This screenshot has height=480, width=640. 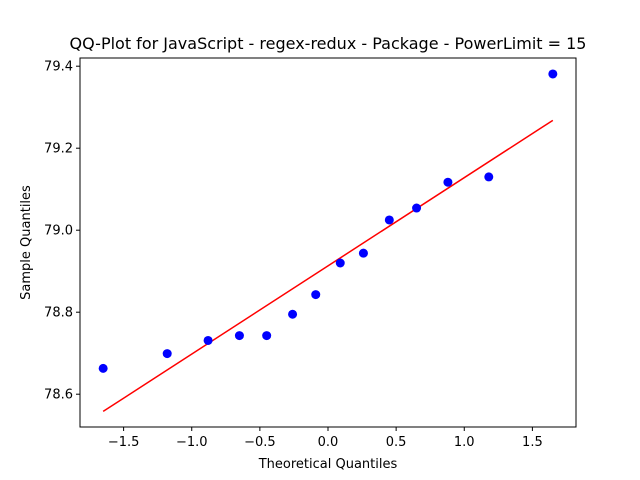 What do you see at coordinates (124, 442) in the screenshot?
I see `x-tick-label: −1.5` at bounding box center [124, 442].